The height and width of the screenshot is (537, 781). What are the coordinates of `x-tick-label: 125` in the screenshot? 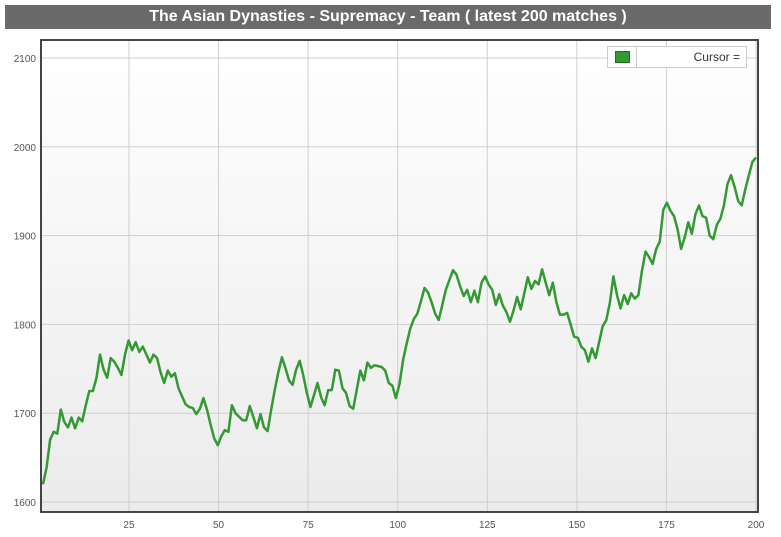 It's located at (487, 525).